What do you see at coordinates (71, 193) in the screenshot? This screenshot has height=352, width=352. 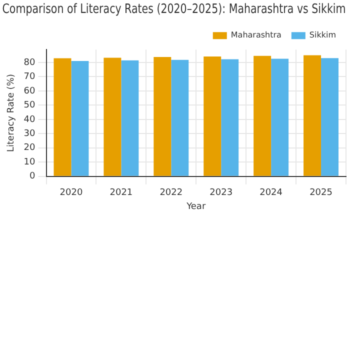 I see `x-tick-label: 2020` at bounding box center [71, 193].